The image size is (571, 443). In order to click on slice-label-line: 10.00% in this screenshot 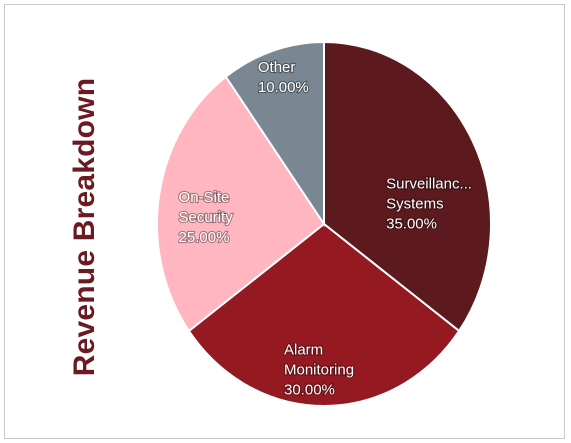, I will do `click(283, 87)`.